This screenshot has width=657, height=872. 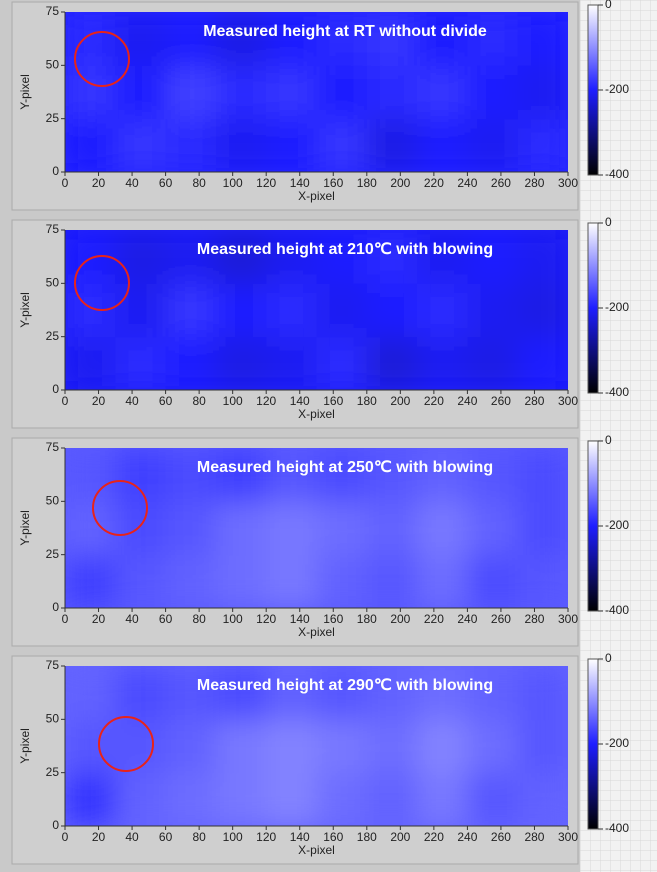 What do you see at coordinates (345, 685) in the screenshot?
I see `chart-title: Measured height at 290℃ with blowing` at bounding box center [345, 685].